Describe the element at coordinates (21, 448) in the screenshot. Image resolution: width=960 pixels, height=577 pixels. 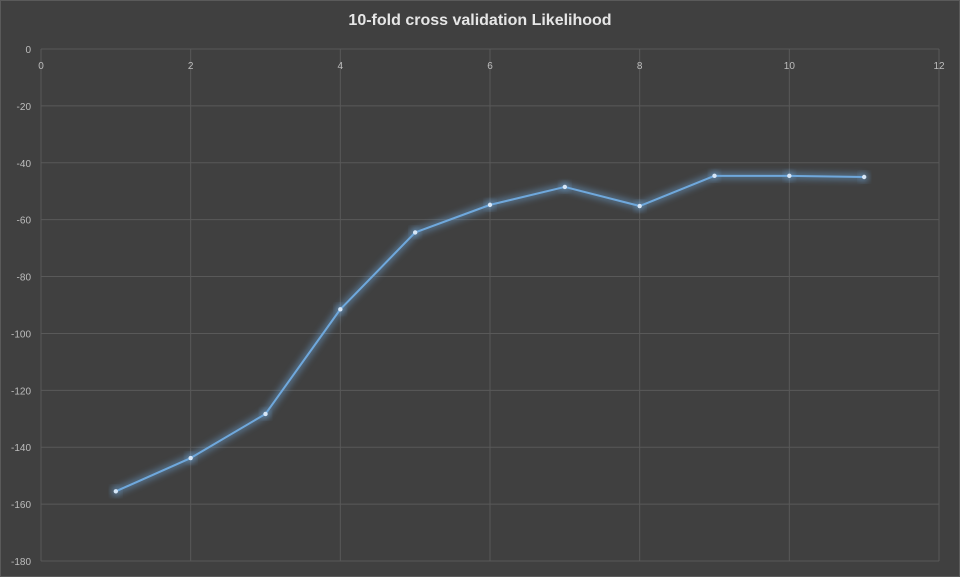
I see `y-tick-label: -140` at that location.